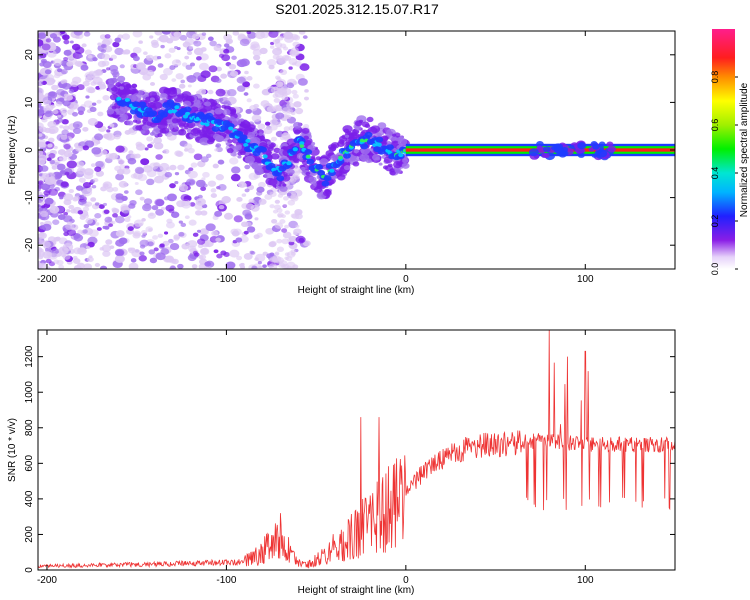  What do you see at coordinates (29, 150) in the screenshot?
I see `y-tick-label: 0` at bounding box center [29, 150].